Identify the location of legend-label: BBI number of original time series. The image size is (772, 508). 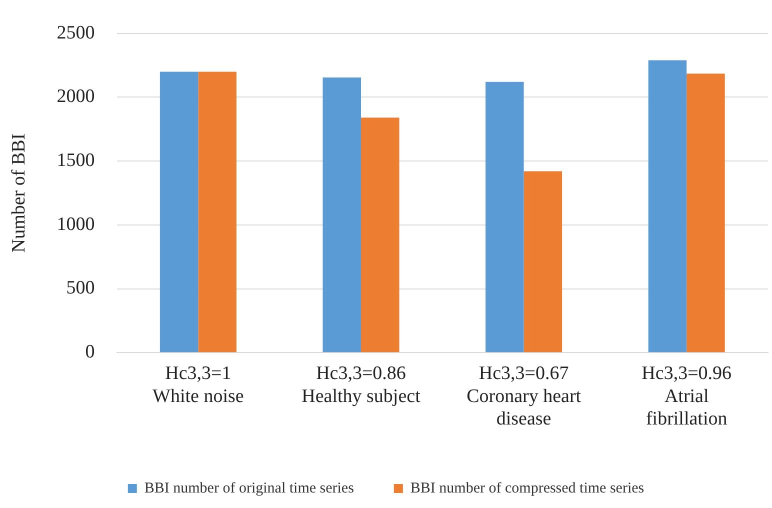
(249, 488).